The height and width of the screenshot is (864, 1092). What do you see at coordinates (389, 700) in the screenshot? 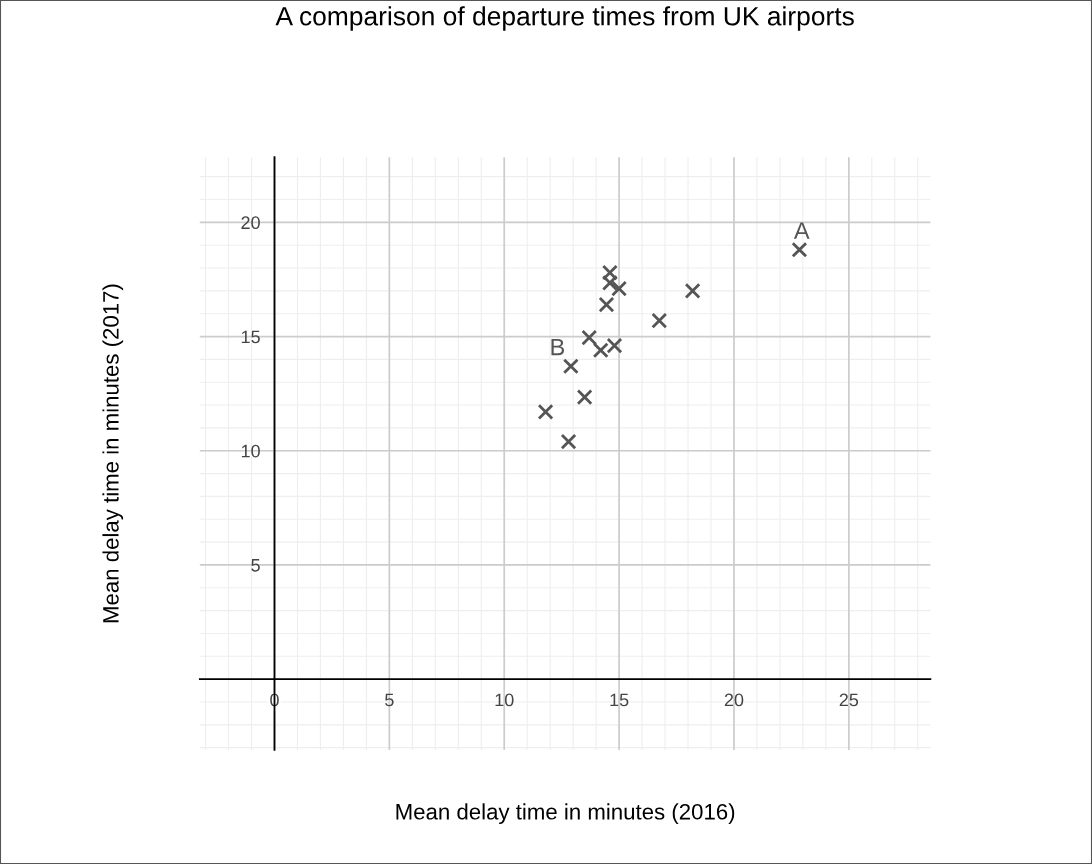
I see `x-tick-label: 5` at bounding box center [389, 700].